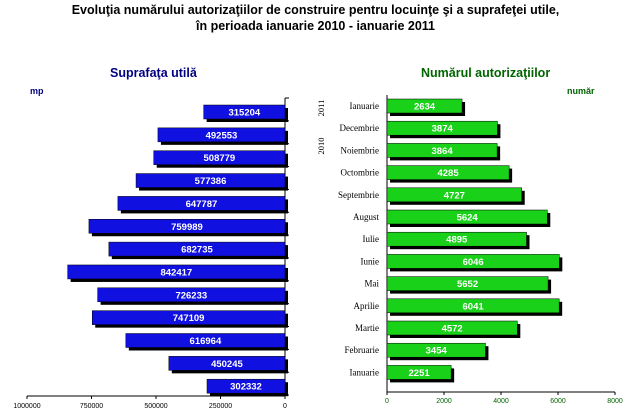  I want to click on right-x-tick-label: 6000, so click(558, 401).